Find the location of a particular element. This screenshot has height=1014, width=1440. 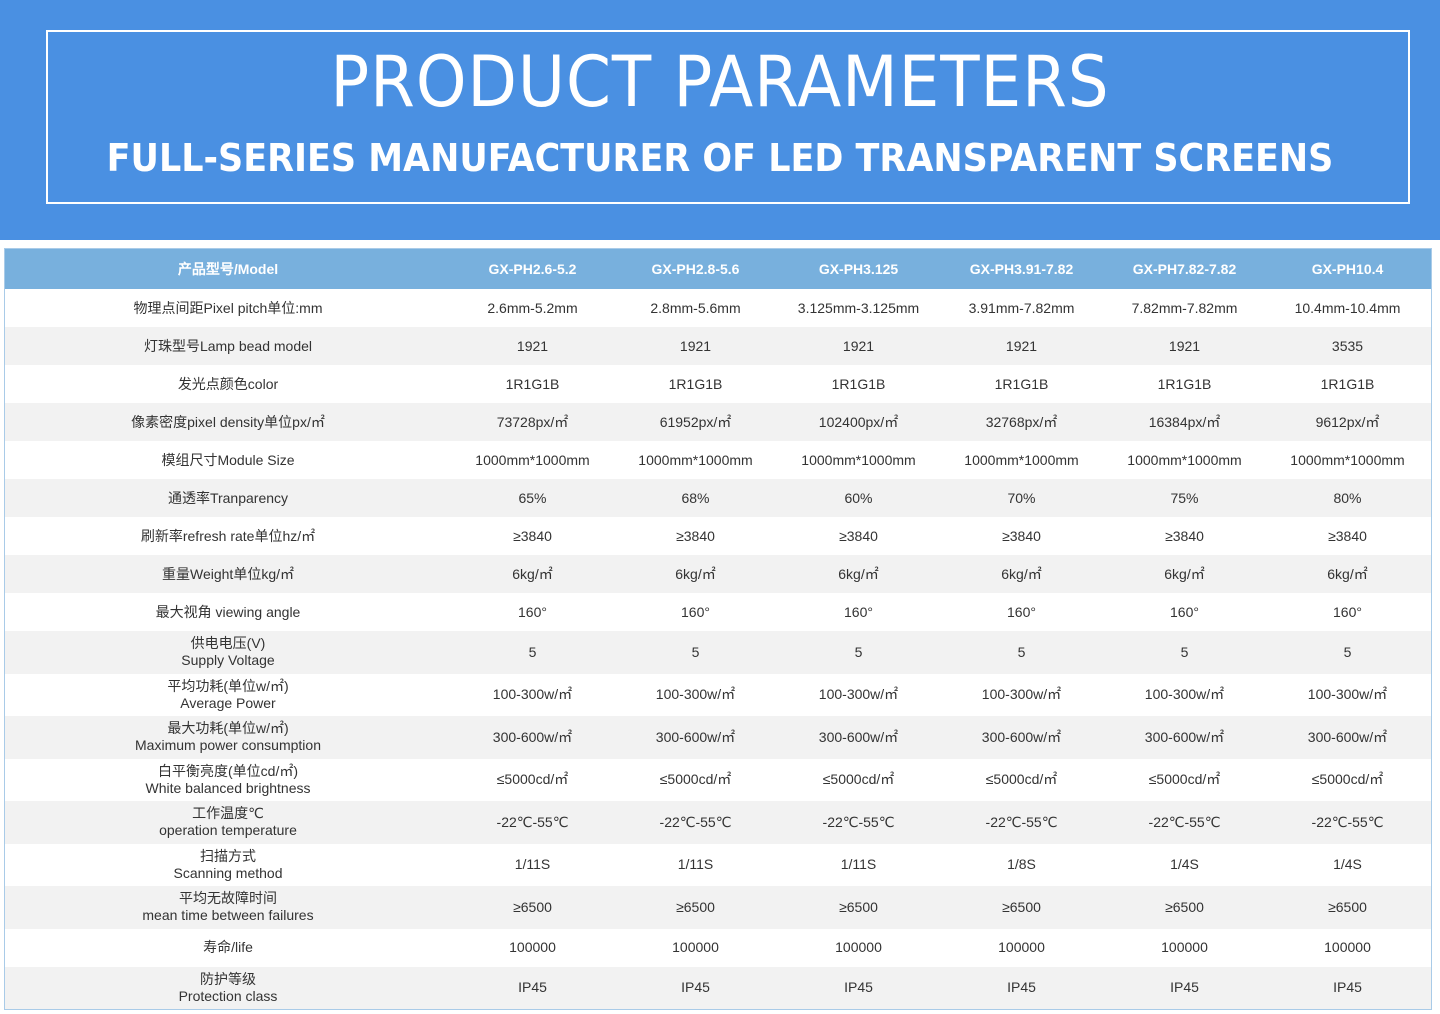

table-cell: 73728px/㎡ is located at coordinates (532, 421).